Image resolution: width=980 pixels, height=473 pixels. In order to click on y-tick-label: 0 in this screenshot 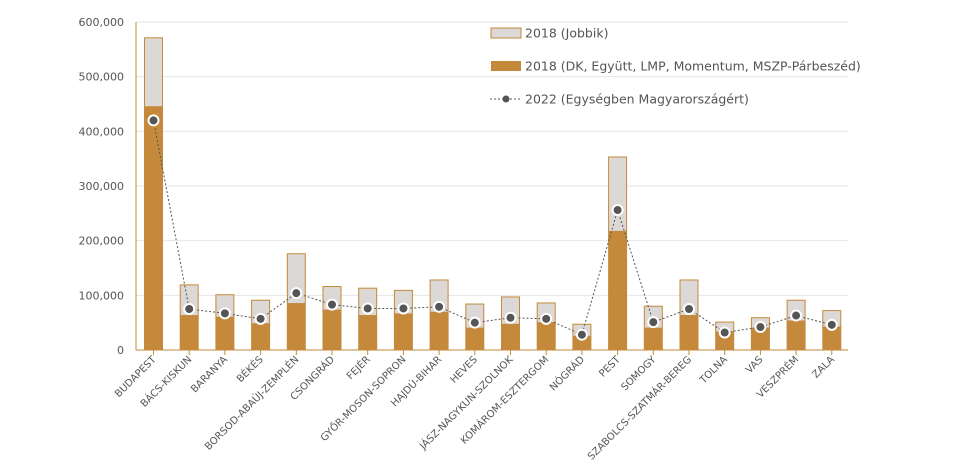, I will do `click(120, 350)`.